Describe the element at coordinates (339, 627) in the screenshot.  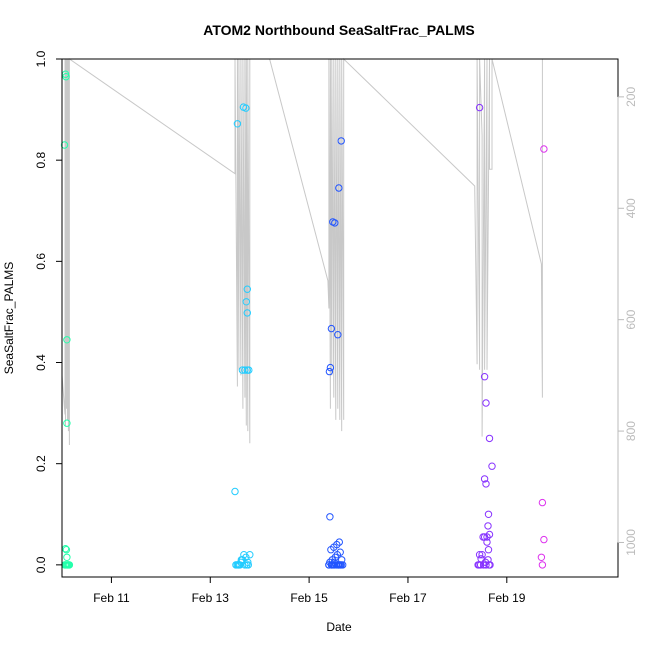
I see `x-axis-label: Date` at that location.